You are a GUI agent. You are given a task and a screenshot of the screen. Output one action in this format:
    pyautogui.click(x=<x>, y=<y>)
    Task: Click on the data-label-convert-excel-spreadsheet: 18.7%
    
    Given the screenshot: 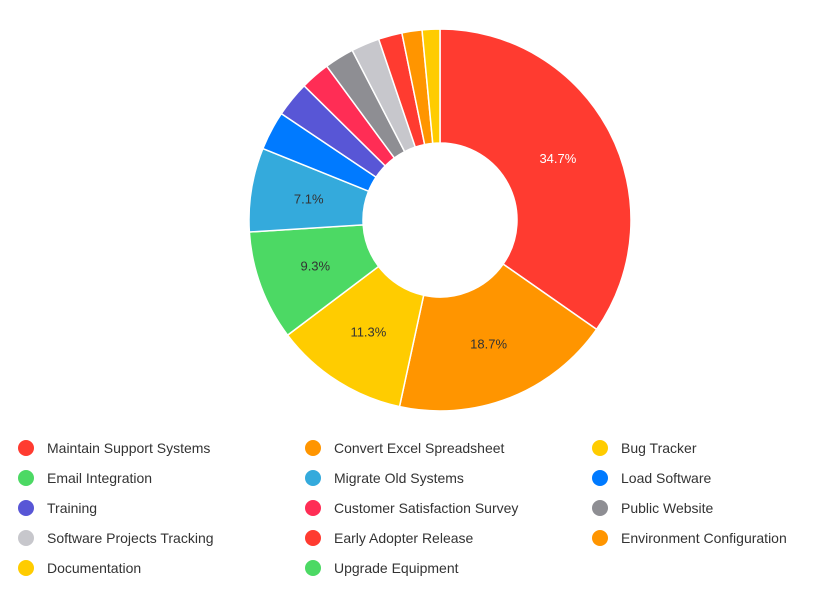 What is the action you would take?
    pyautogui.click(x=488, y=343)
    